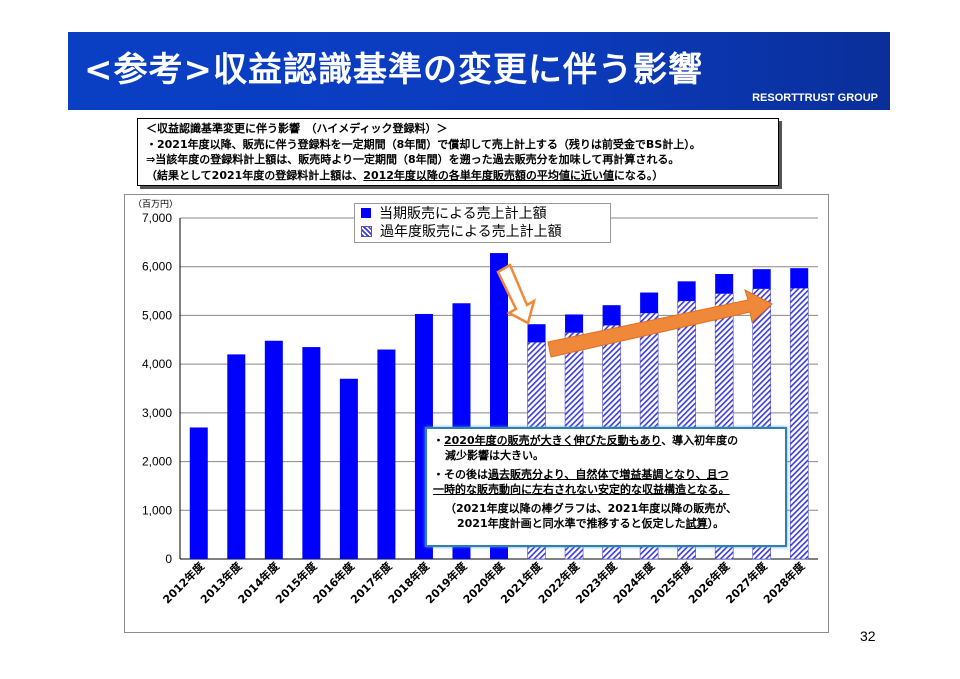 This screenshot has width=960, height=679. What do you see at coordinates (868, 636) in the screenshot?
I see `page-number: 32` at bounding box center [868, 636].